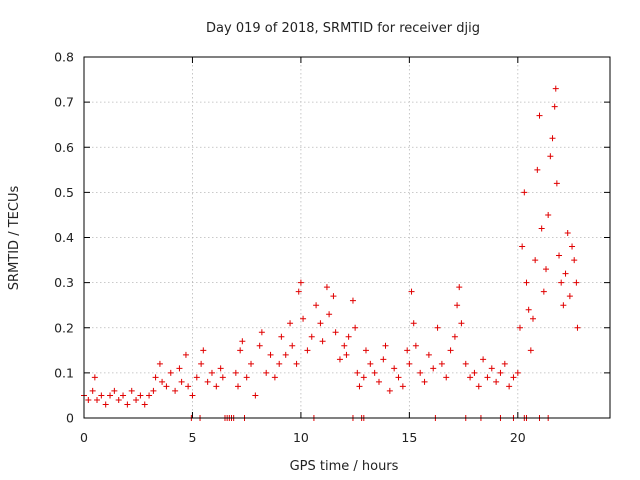 The image size is (640, 480). What do you see at coordinates (64, 192) in the screenshot?
I see `y-tick-label: 0.5` at bounding box center [64, 192].